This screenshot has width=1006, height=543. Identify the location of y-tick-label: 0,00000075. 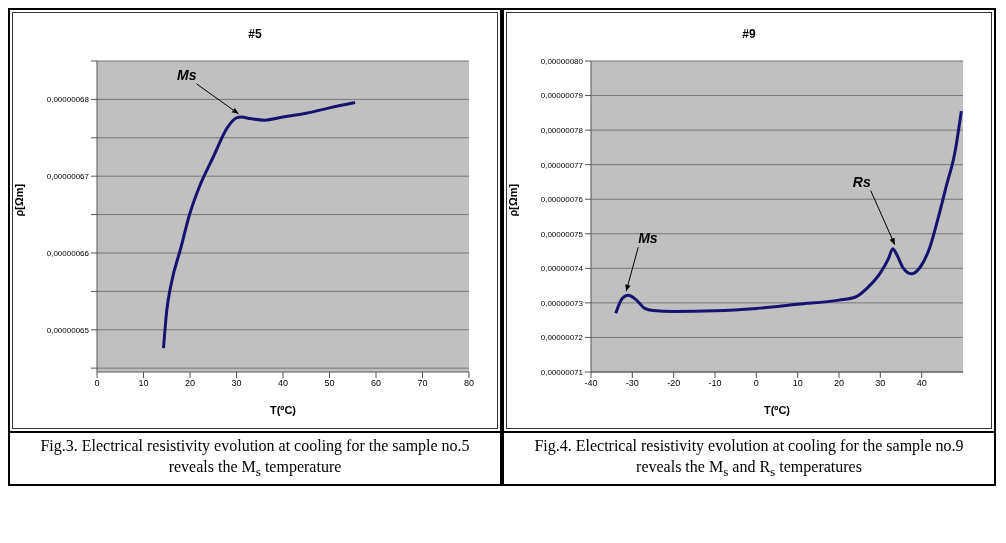
(562, 234).